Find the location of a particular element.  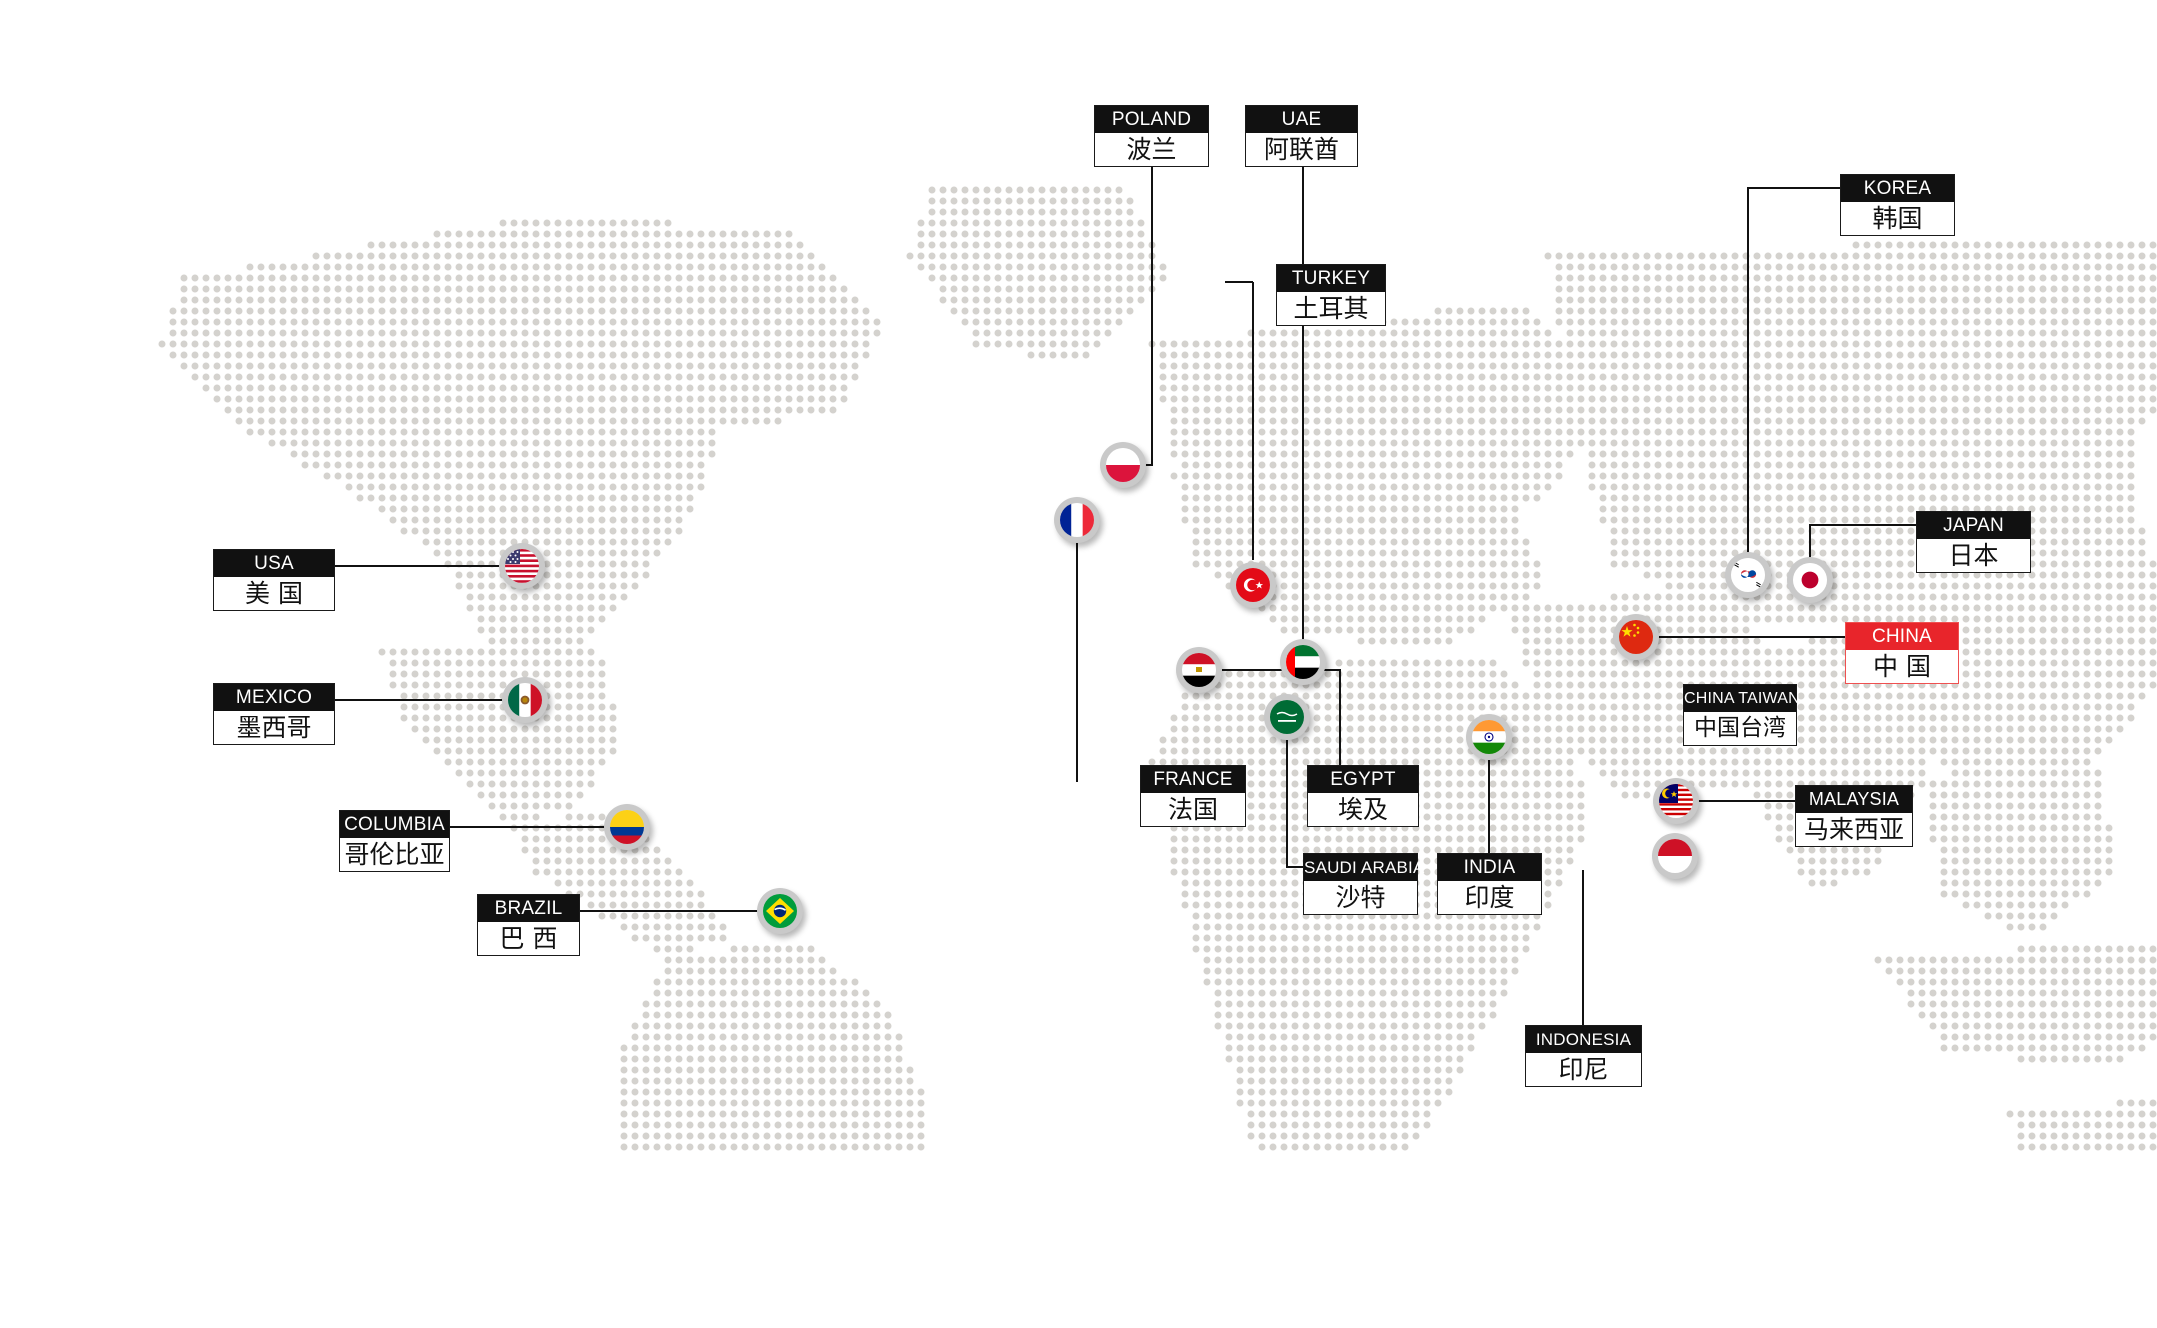

label-saudi-arabia-en: SAUDI ARABIA is located at coordinates (1364, 867).